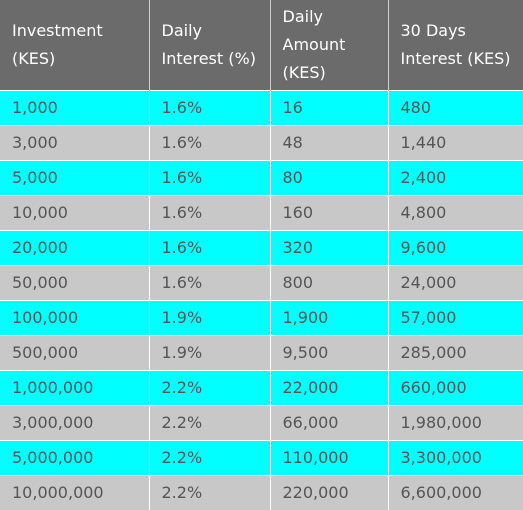 This screenshot has width=523, height=510. What do you see at coordinates (329, 352) in the screenshot?
I see `daily-amount-cell: 9,500` at bounding box center [329, 352].